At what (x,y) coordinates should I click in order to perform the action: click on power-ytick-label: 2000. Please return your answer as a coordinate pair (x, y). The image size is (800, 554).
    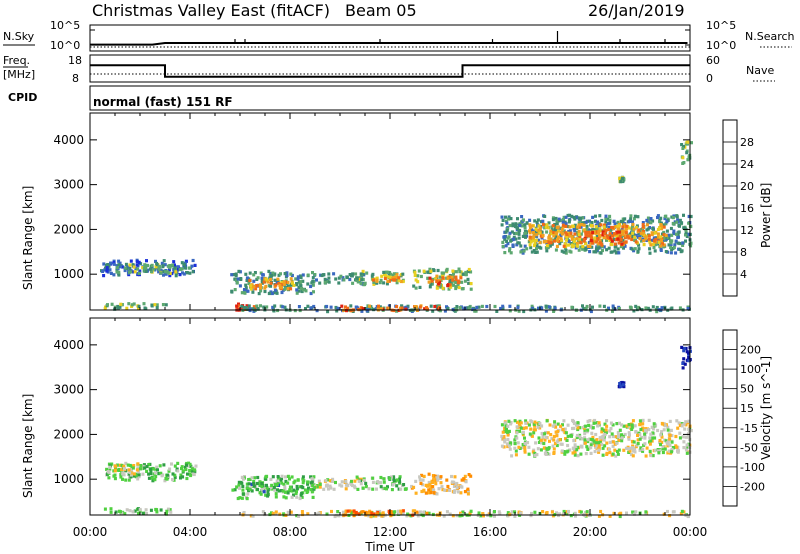
    Looking at the image, I should click on (68, 229).